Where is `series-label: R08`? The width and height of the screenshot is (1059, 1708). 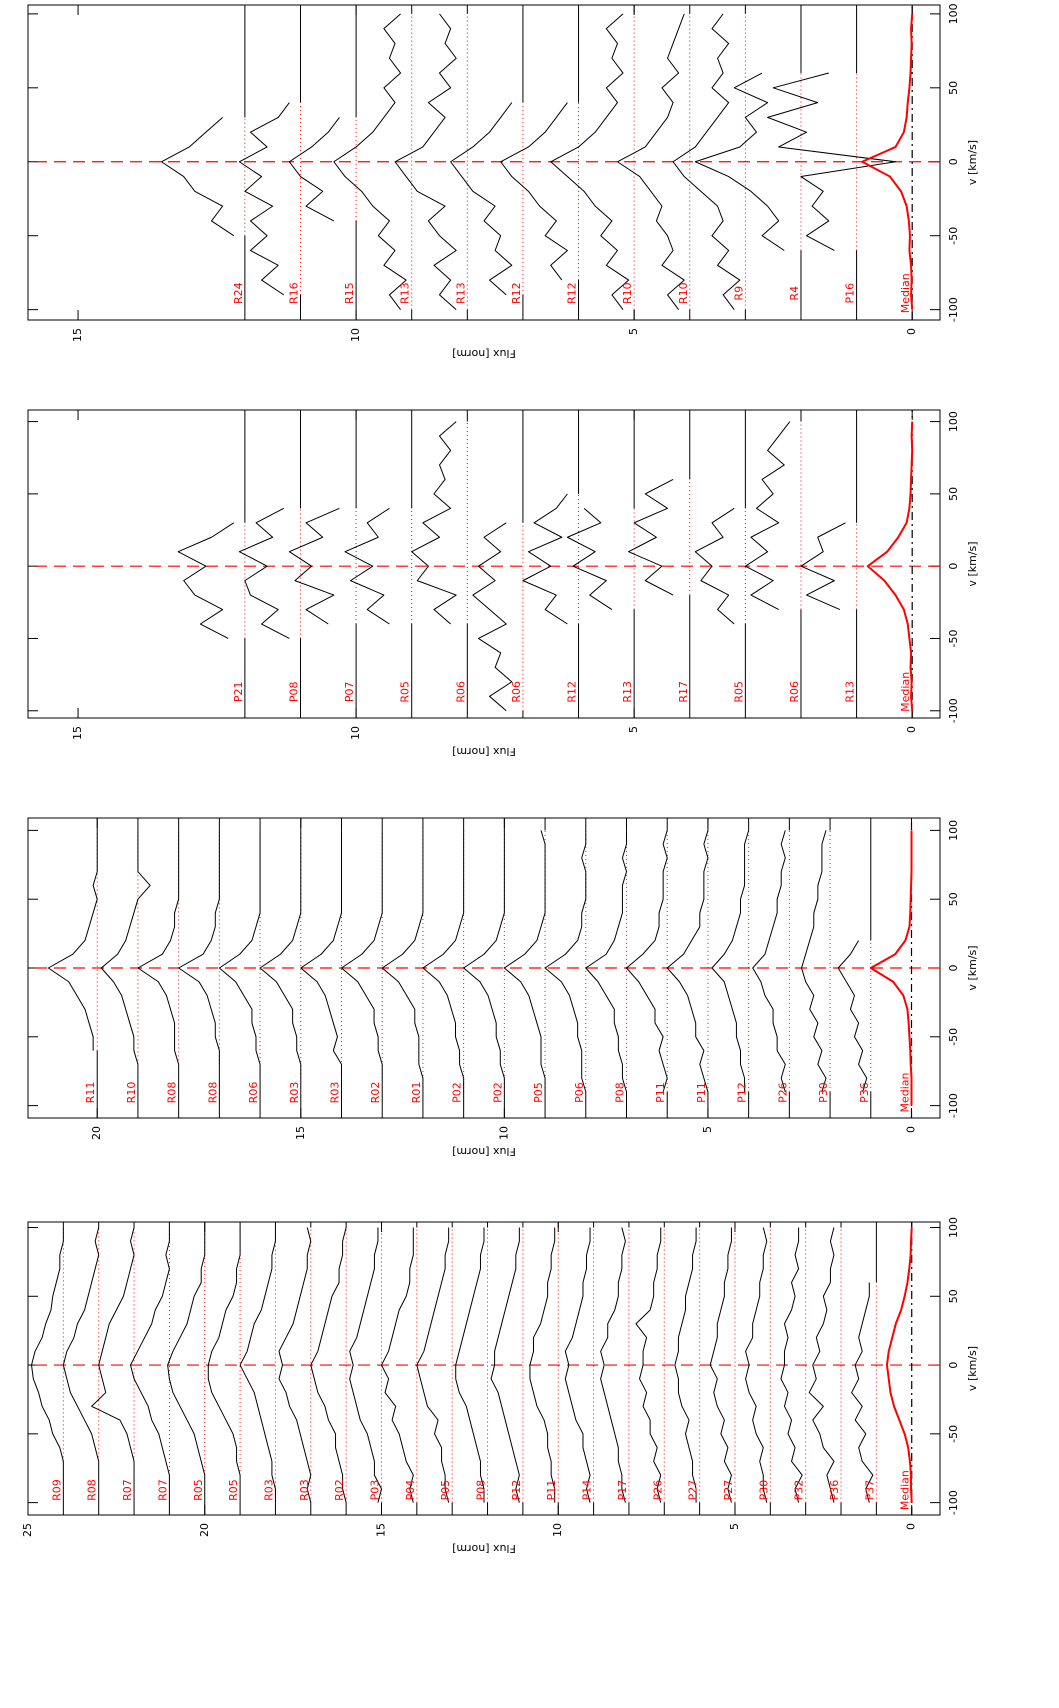
series-label: R08 is located at coordinates (172, 1093).